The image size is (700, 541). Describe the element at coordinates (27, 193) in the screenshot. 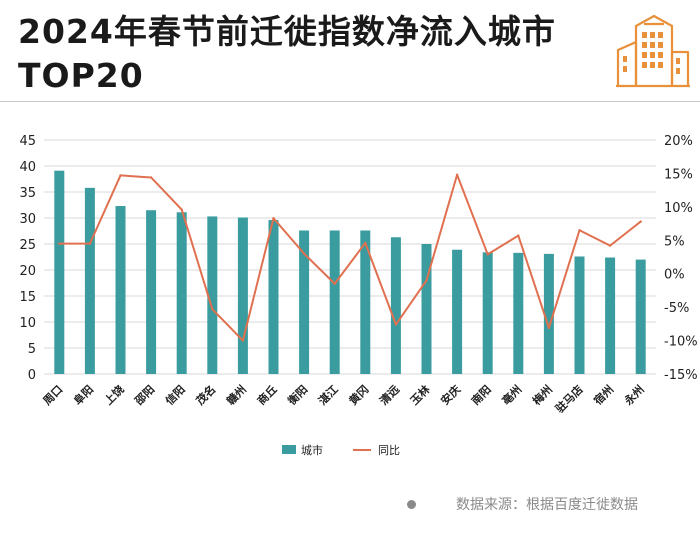

I see `y-left-tick-label: 35` at that location.